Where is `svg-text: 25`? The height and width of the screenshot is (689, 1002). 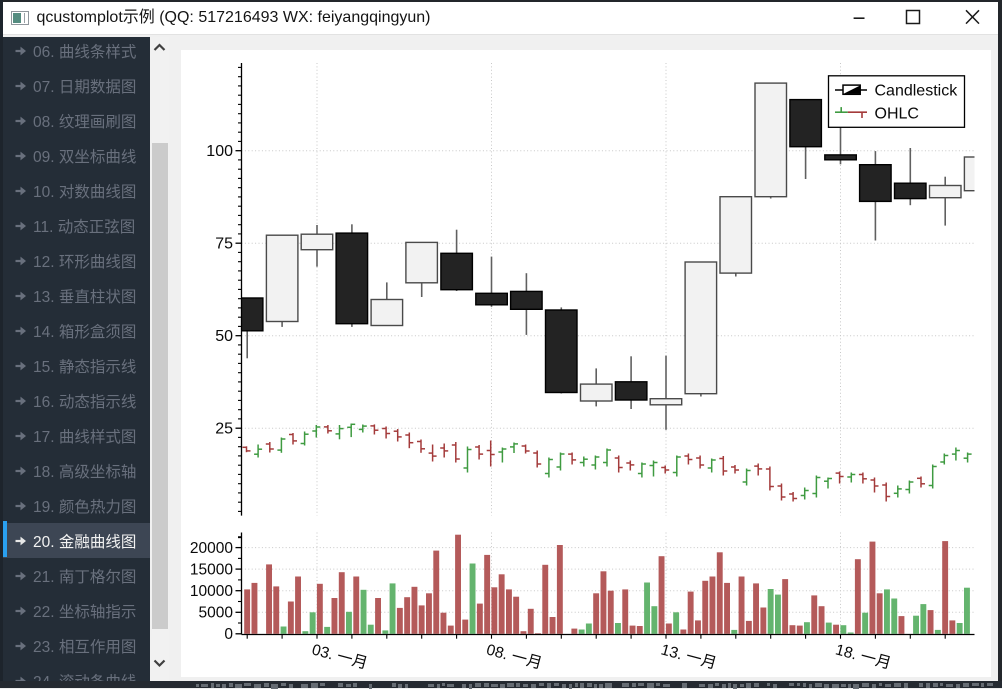 svg-text: 25 is located at coordinates (224, 428).